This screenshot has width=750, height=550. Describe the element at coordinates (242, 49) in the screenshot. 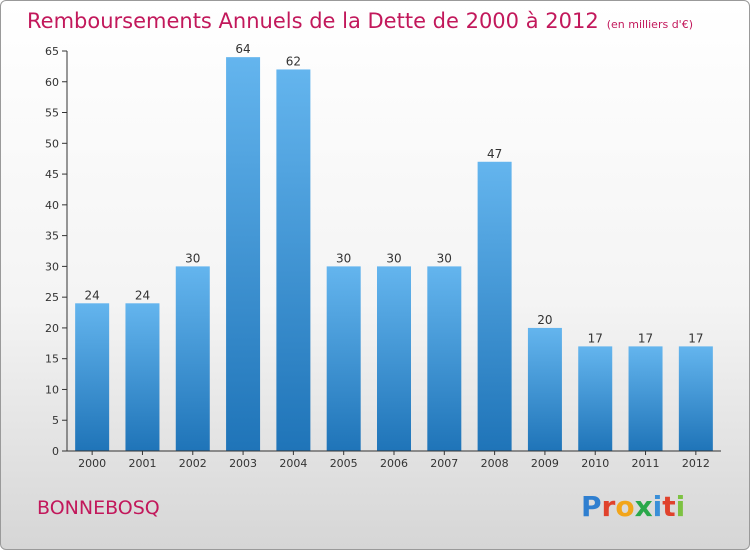

I see `bar-value-label: 64` at that location.